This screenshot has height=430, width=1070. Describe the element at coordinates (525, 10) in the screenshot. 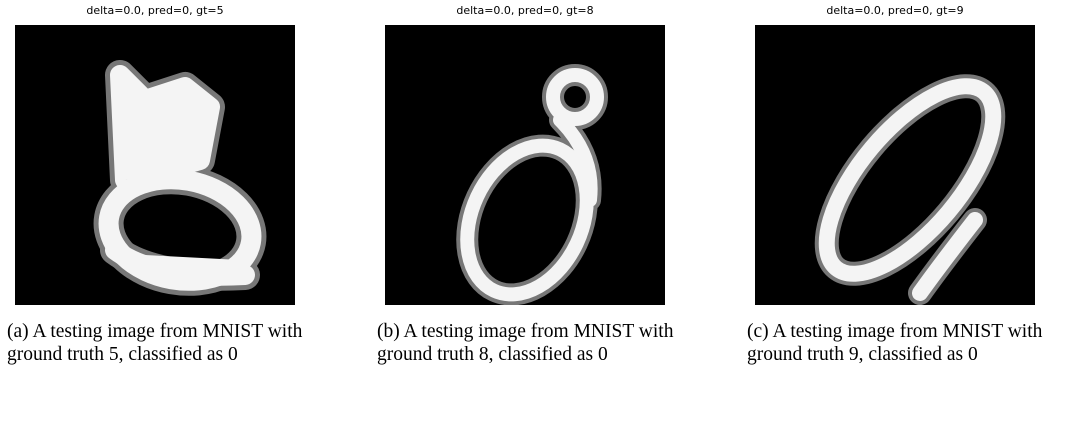

I see `image-title: delta=0.0, pred=0, gt=8` at that location.